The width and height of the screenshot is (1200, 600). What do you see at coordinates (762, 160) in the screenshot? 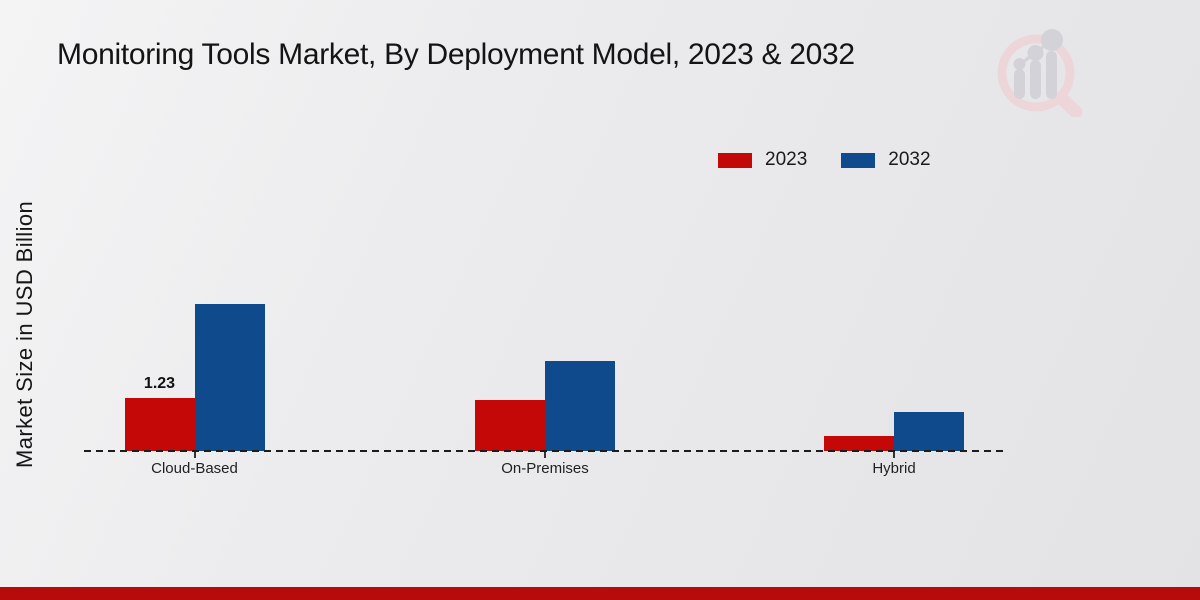
I see `legend-item-2023: 2023` at bounding box center [762, 160].